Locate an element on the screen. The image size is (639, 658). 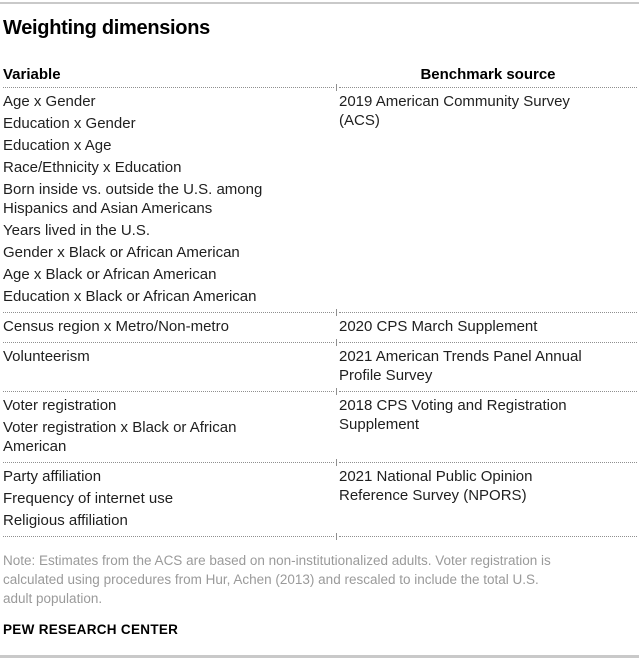
variable-item: Education x Gender is located at coordinates (69, 123).